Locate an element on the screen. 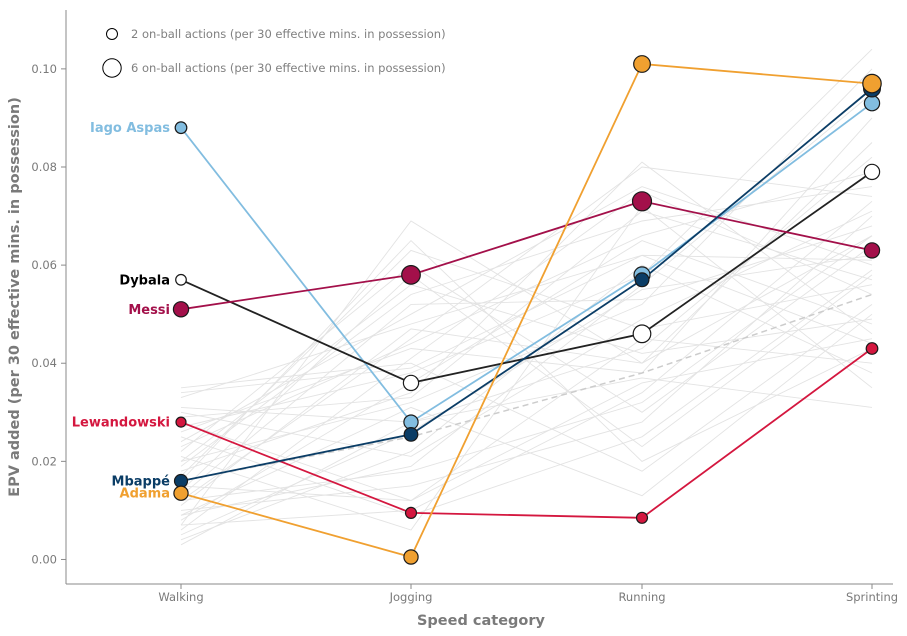 The width and height of the screenshot is (907, 636). marker-iago-aspas-walking is located at coordinates (181, 128).